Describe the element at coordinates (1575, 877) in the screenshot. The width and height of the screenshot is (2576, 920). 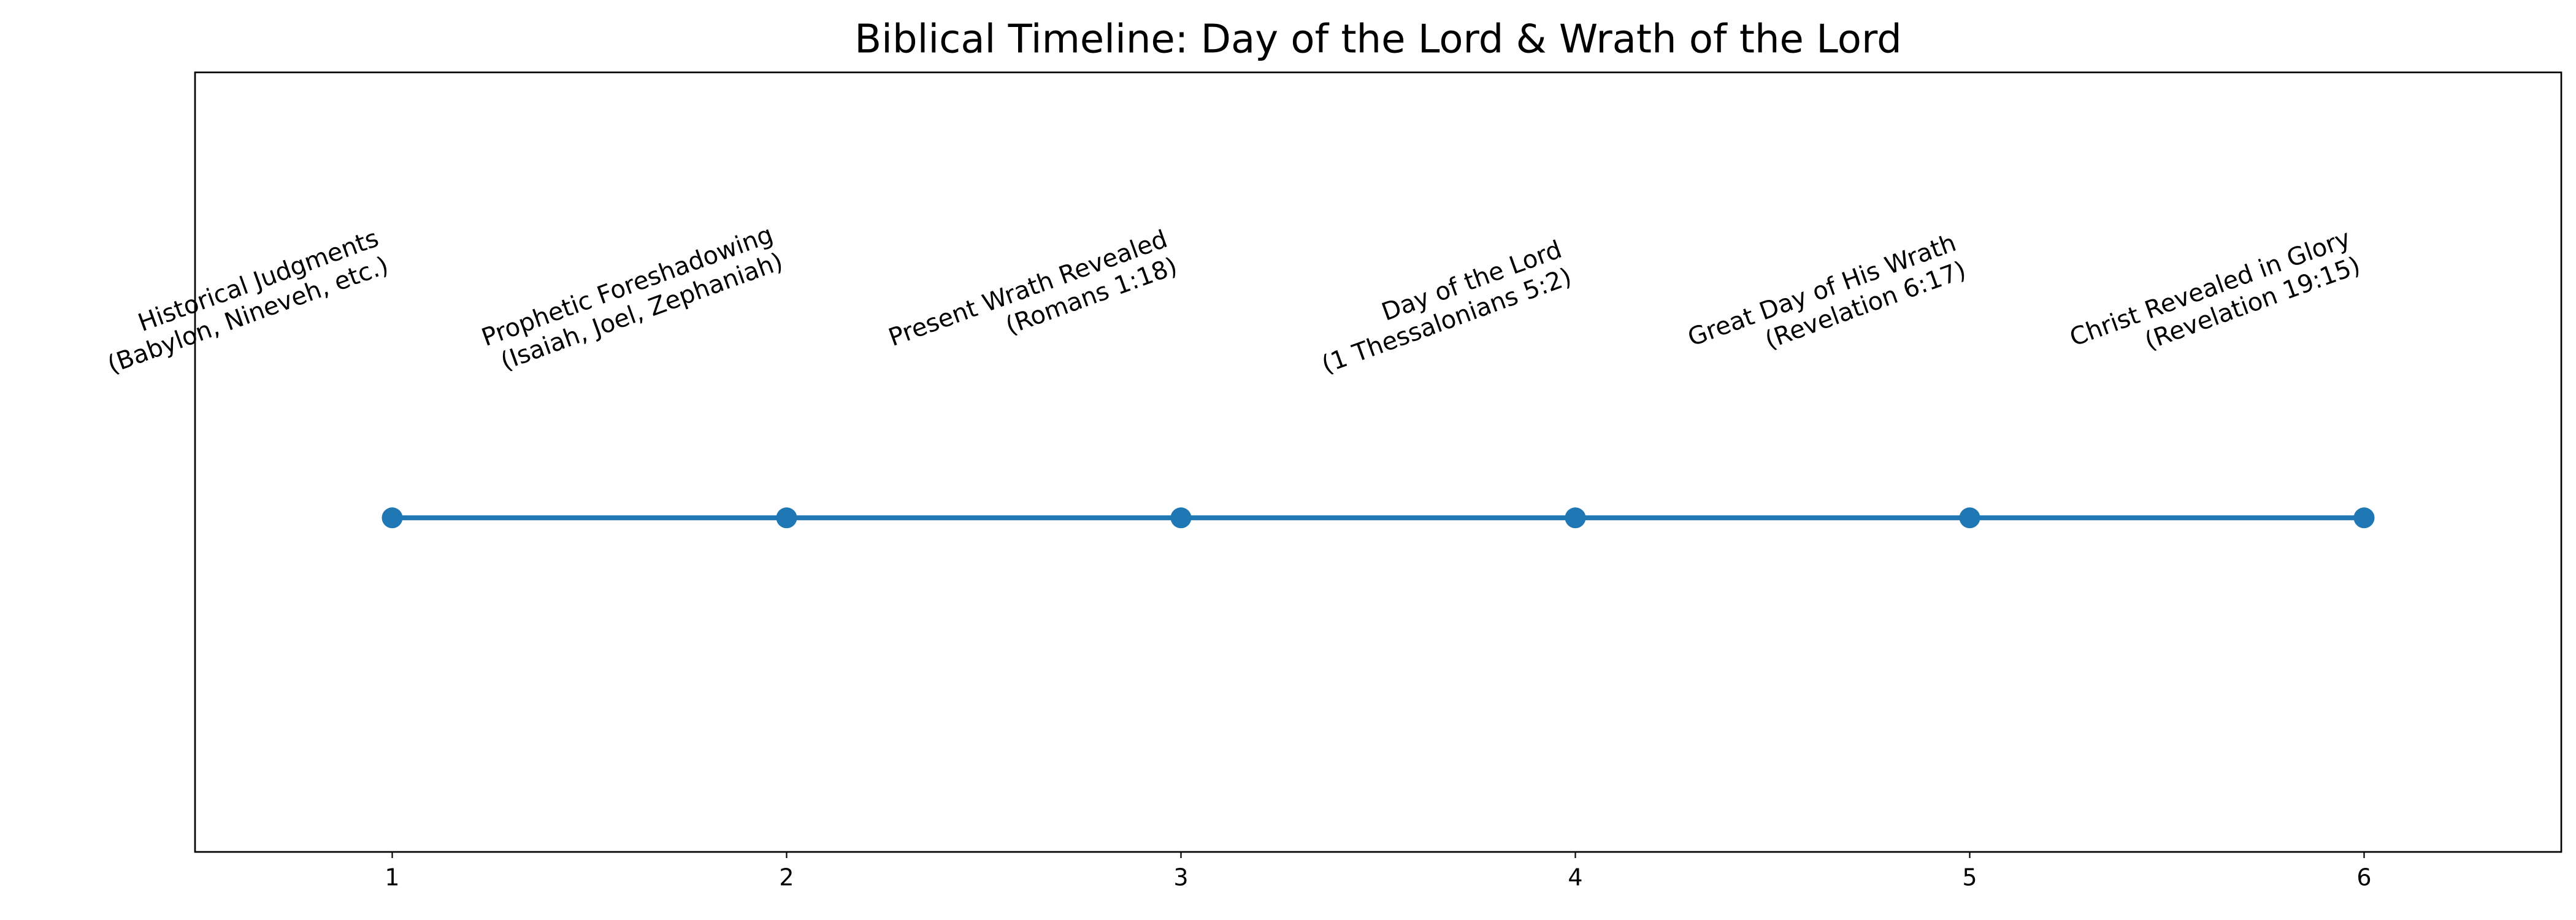
I see `x-tick-label: 4` at that location.